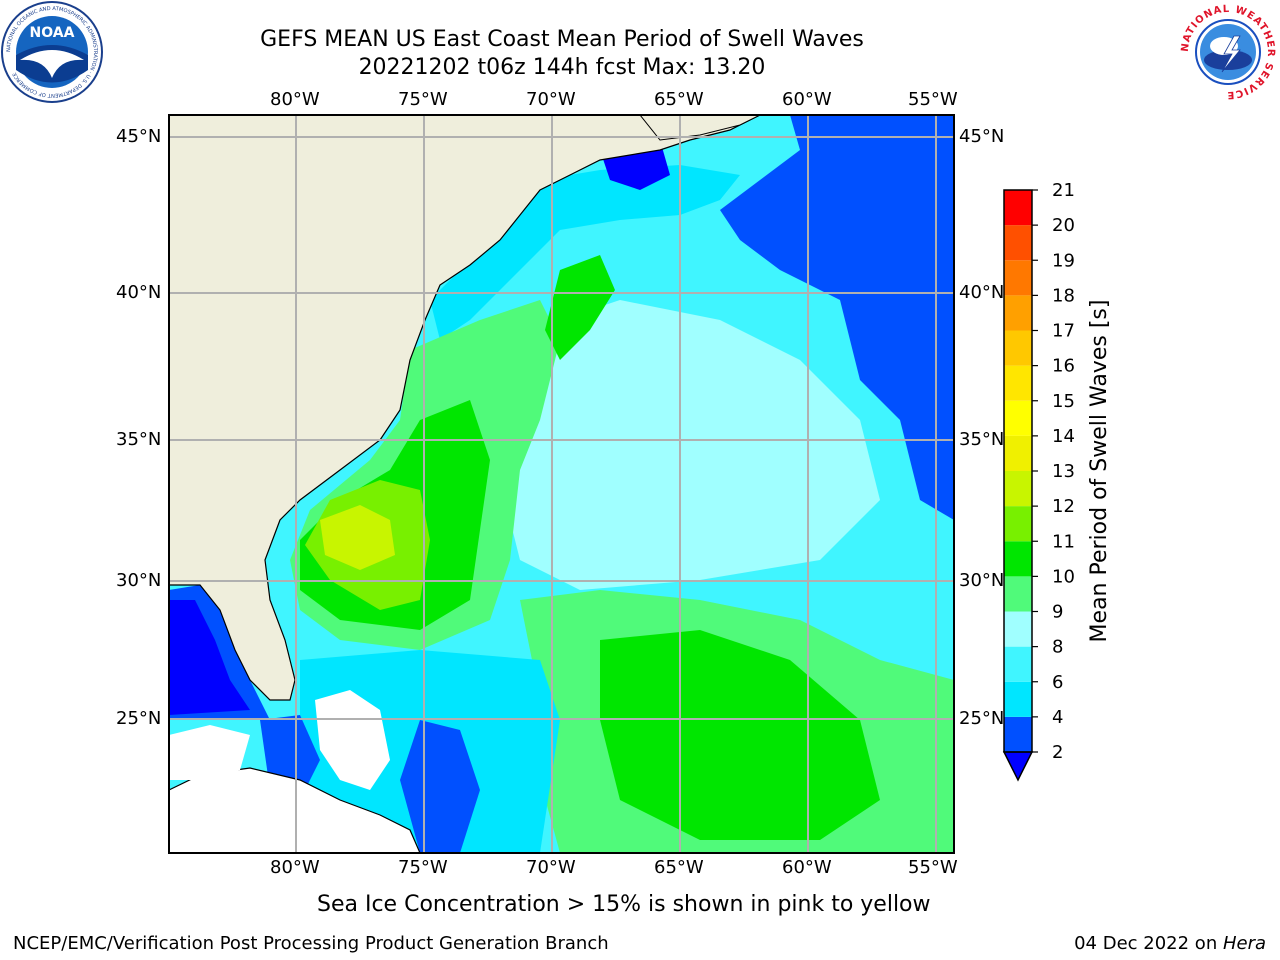 Image resolution: width=1280 pixels, height=960 pixels. I want to click on field-shelf-northeast, so click(585, 252).